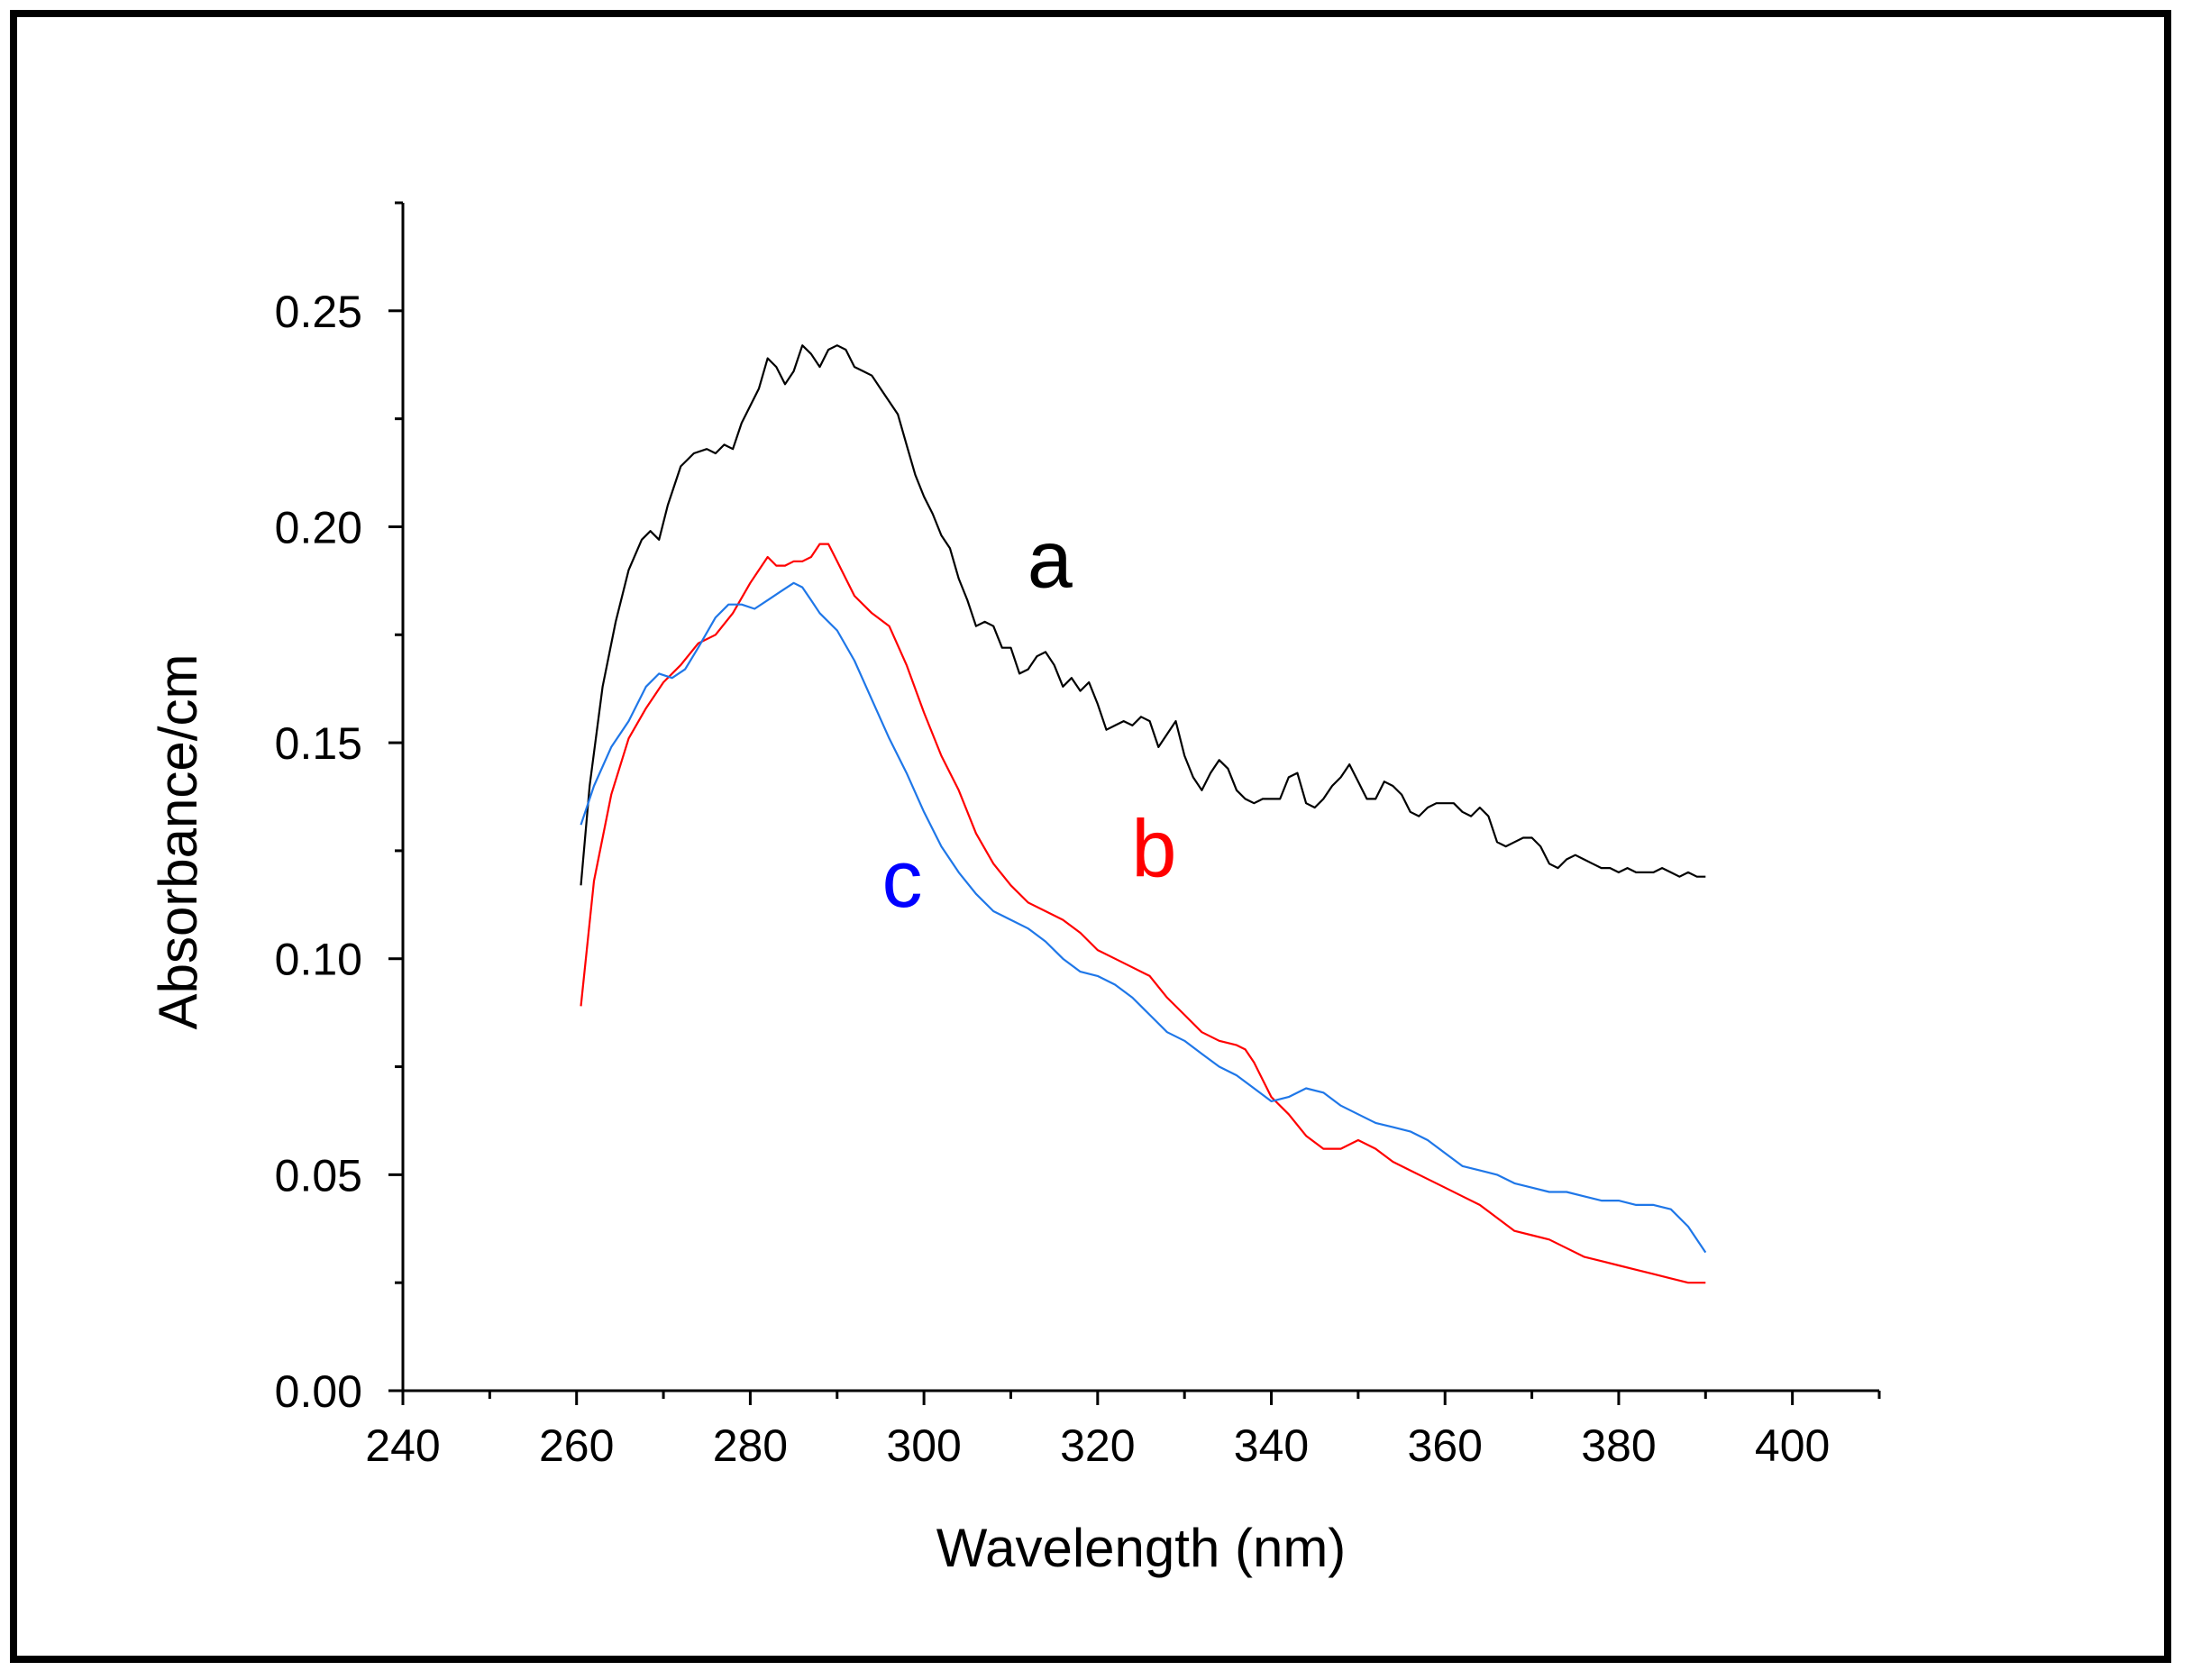 This screenshot has width=2192, height=1680. I want to click on series-label-b: b, so click(1153, 850).